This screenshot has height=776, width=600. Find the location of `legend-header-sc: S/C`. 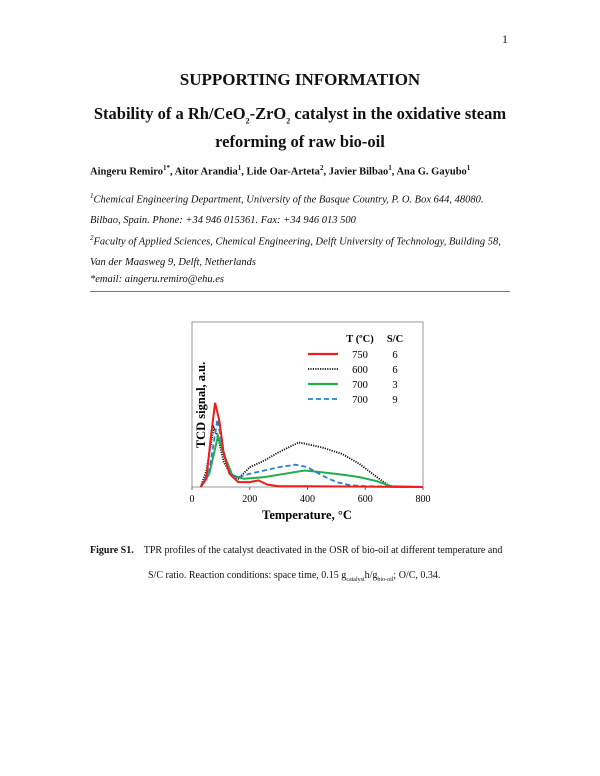

legend-header-sc: S/C is located at coordinates (395, 339).